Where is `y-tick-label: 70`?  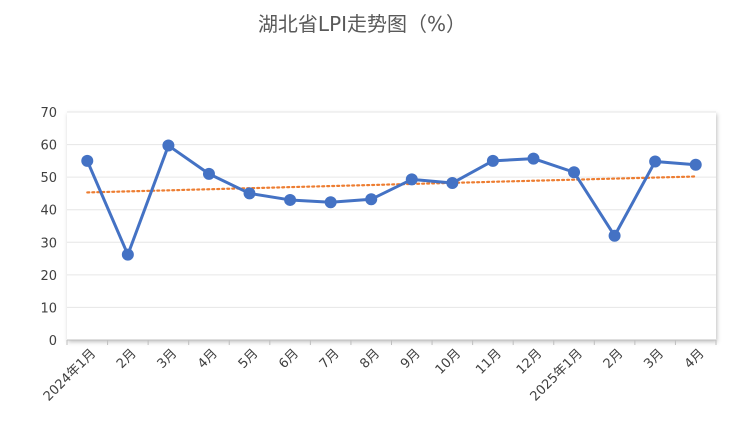
y-tick-label: 70 is located at coordinates (48, 113).